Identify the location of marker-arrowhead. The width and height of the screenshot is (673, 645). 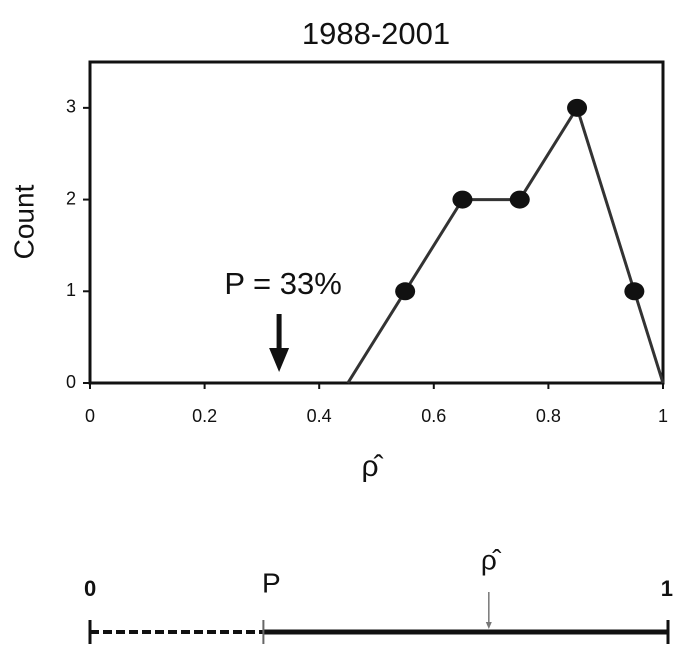
(488, 625).